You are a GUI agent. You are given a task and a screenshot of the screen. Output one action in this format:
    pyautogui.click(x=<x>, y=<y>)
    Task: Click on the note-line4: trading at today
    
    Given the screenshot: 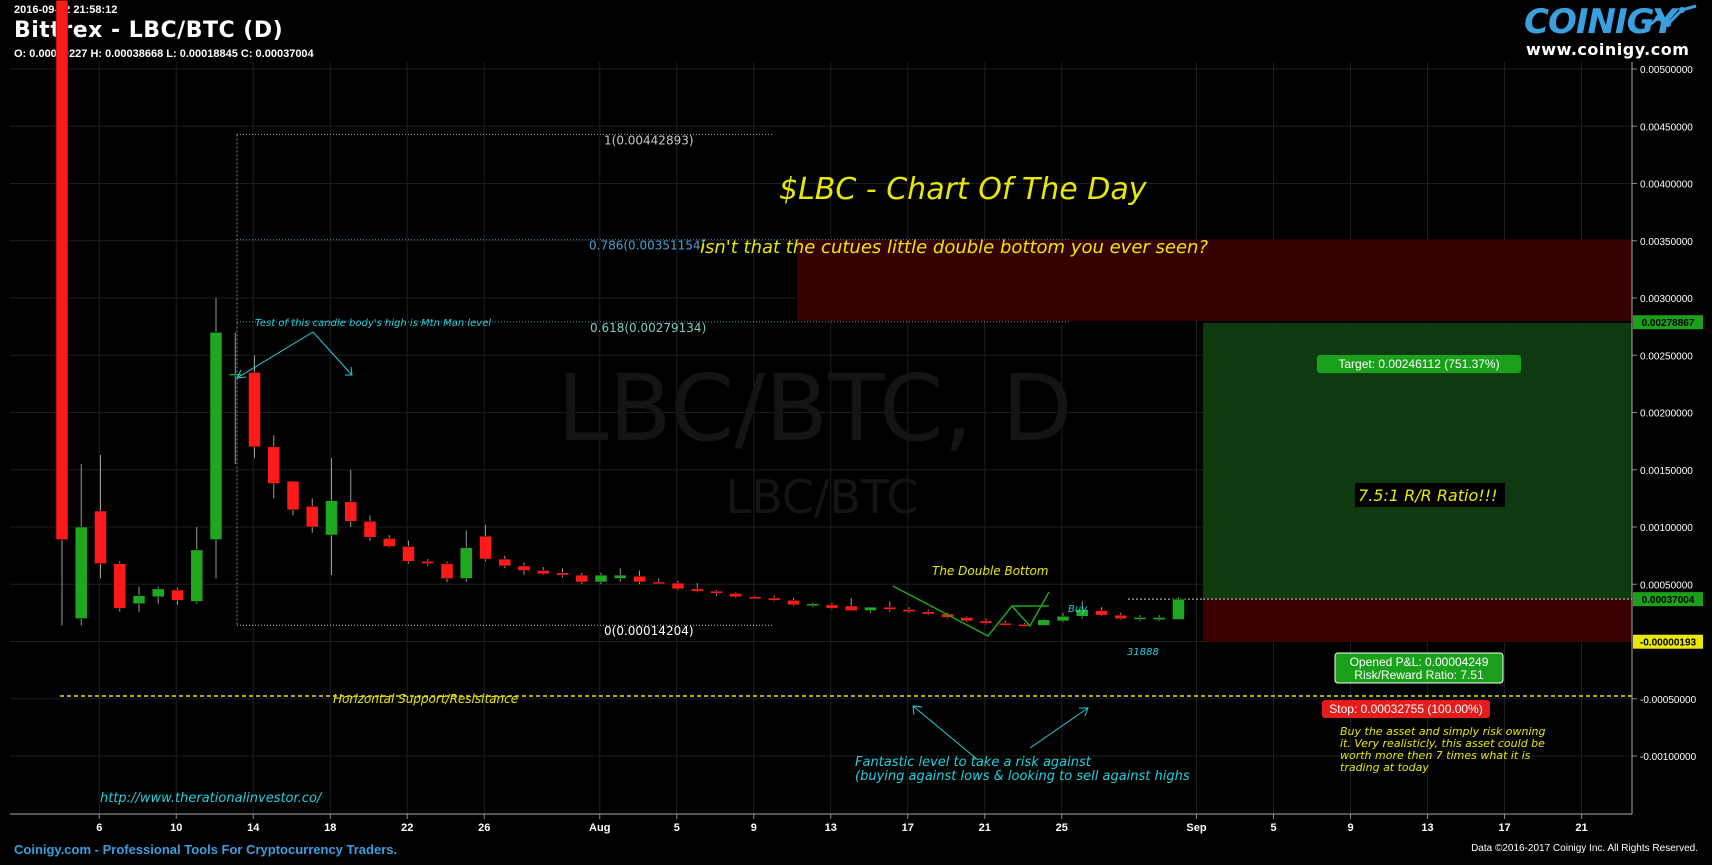 What is the action you would take?
    pyautogui.click(x=1384, y=767)
    